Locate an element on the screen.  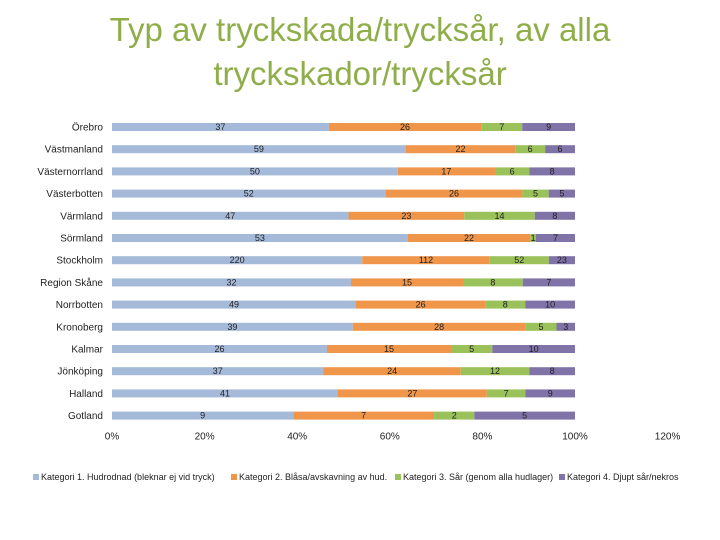
data-label: 112 is located at coordinates (426, 260).